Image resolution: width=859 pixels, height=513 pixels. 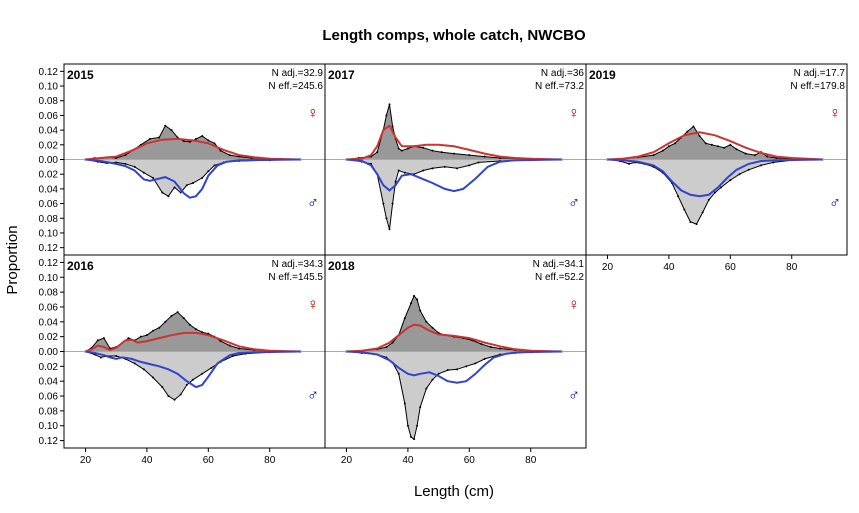 What do you see at coordinates (49, 145) in the screenshot?
I see `y-tick-label: 0.02` at bounding box center [49, 145].